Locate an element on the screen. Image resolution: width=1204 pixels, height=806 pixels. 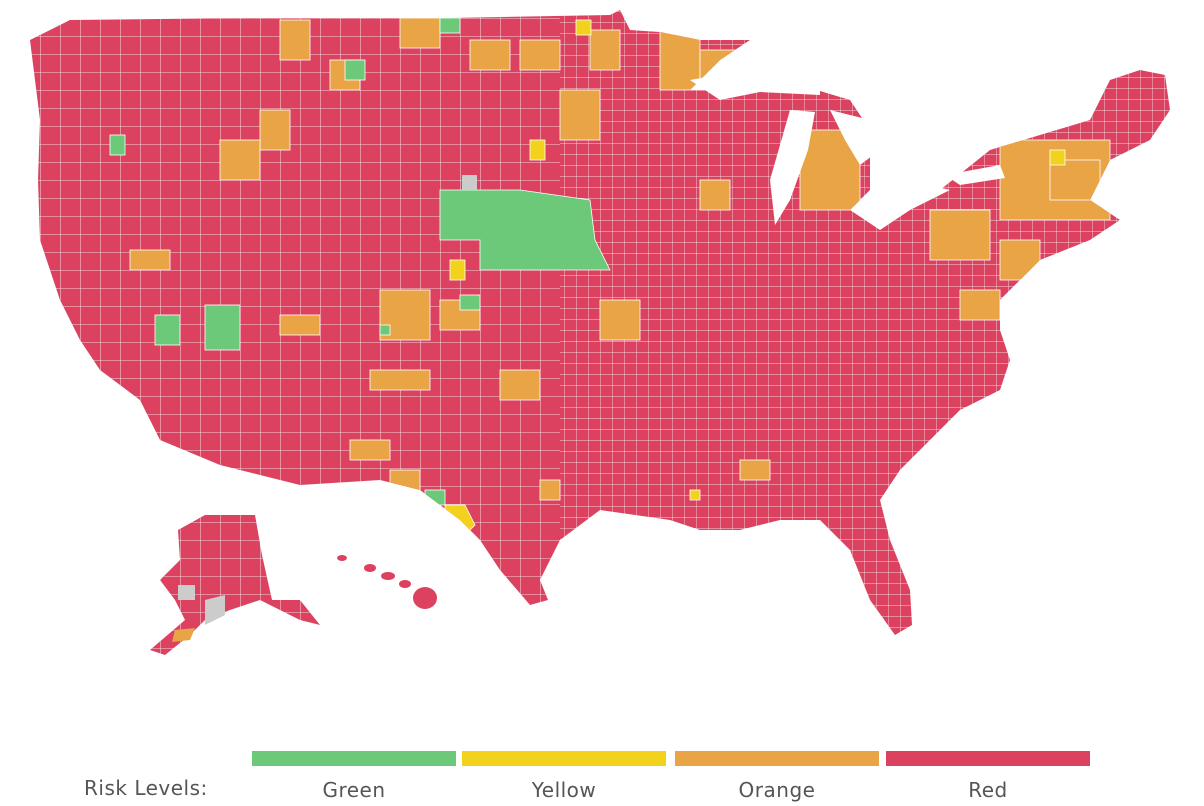
legend-title: Risk Levels: is located at coordinates (146, 788).